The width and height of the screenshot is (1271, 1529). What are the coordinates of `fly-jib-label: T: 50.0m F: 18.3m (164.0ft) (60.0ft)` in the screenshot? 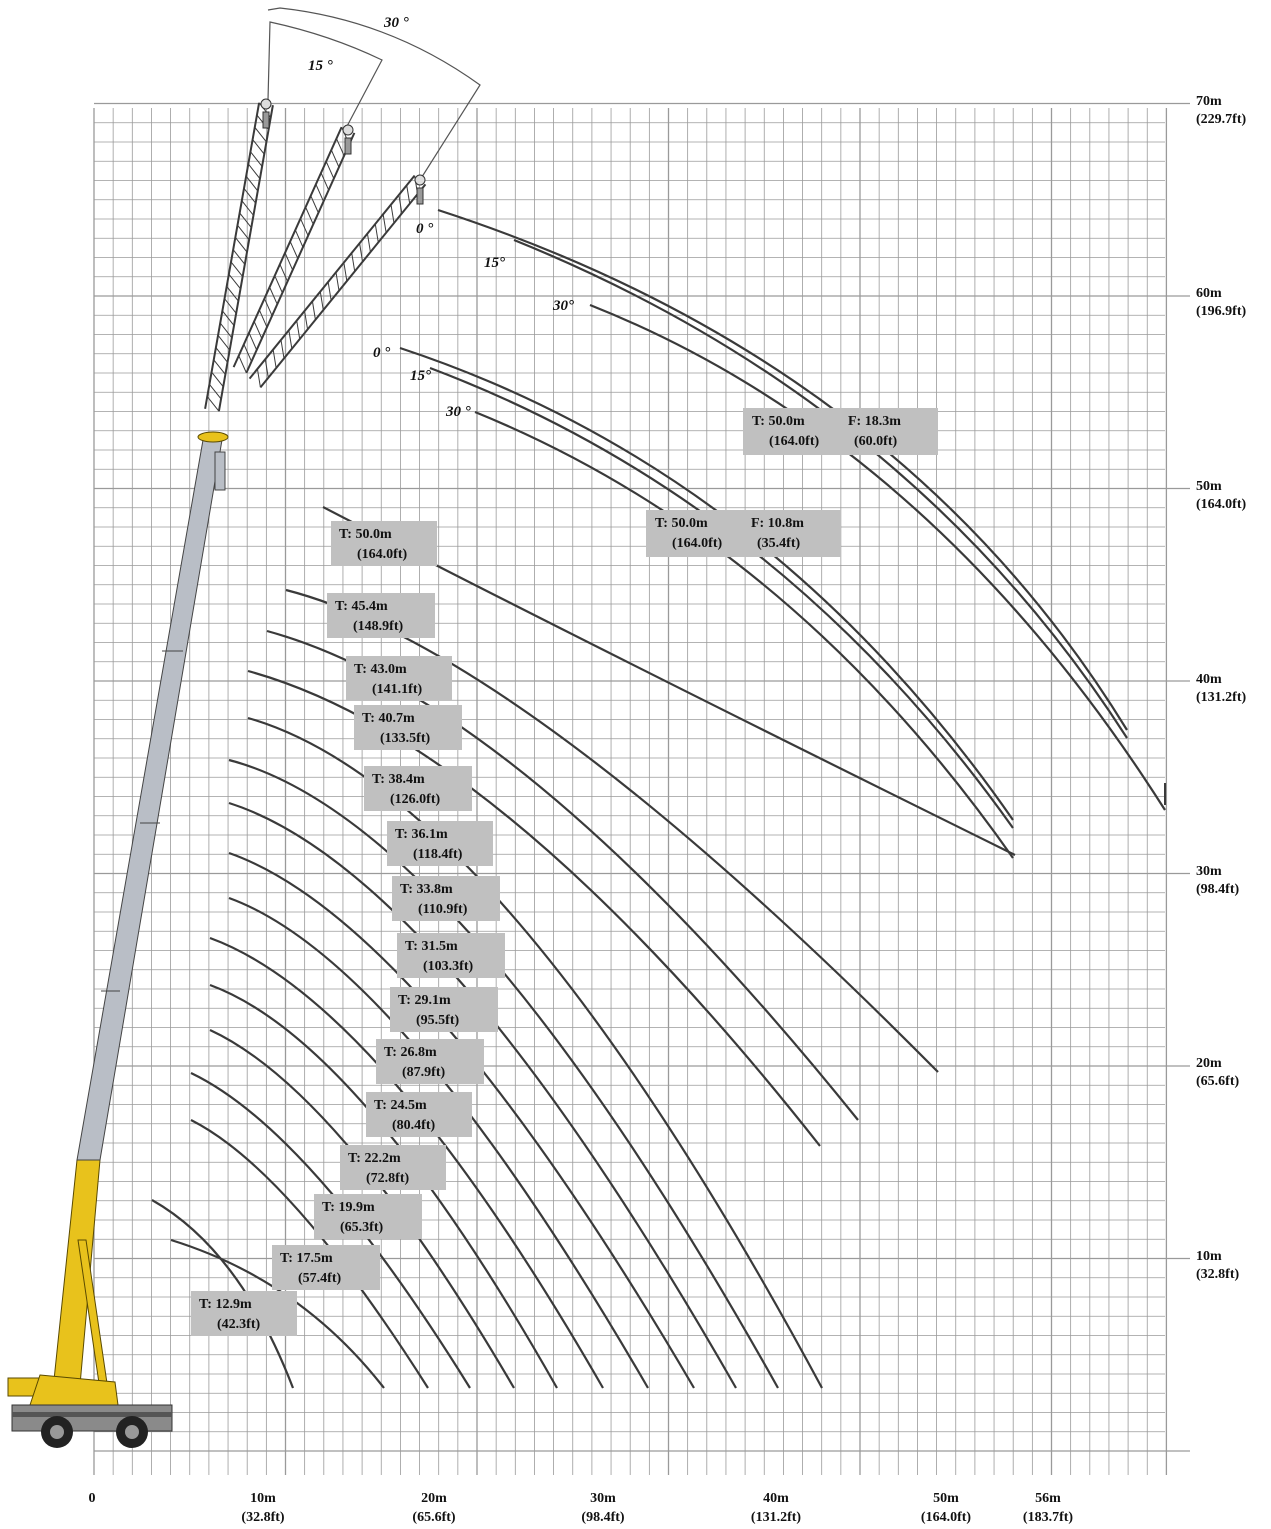 It's located at (840, 431).